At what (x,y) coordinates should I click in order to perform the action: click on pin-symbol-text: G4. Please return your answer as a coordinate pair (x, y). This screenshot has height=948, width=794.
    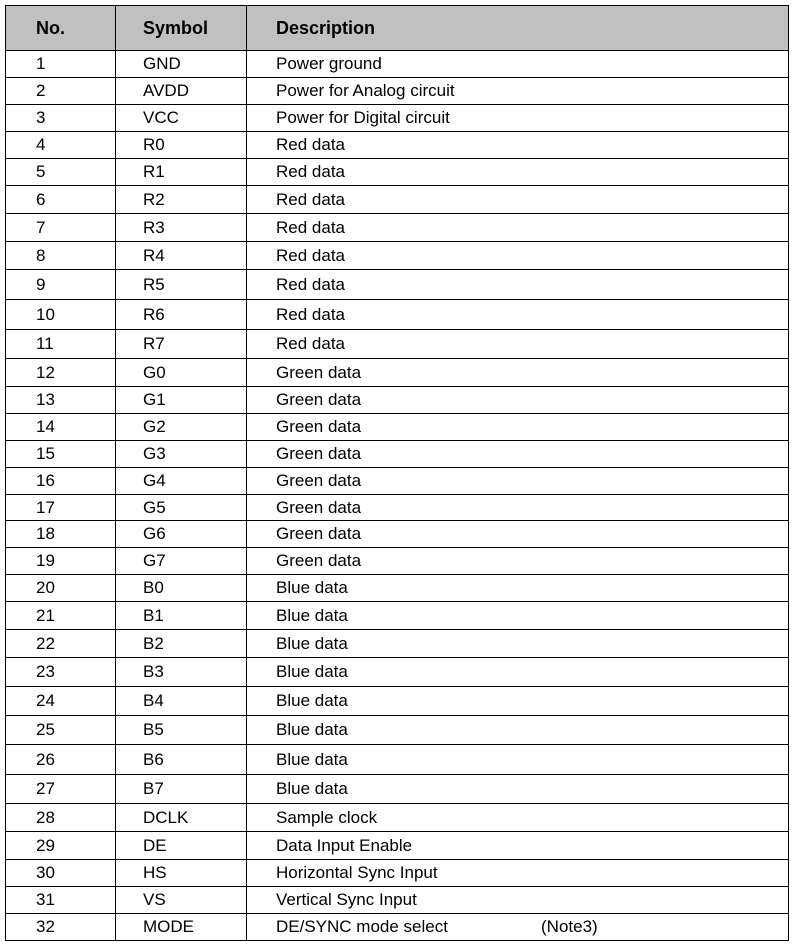
    Looking at the image, I should click on (154, 480).